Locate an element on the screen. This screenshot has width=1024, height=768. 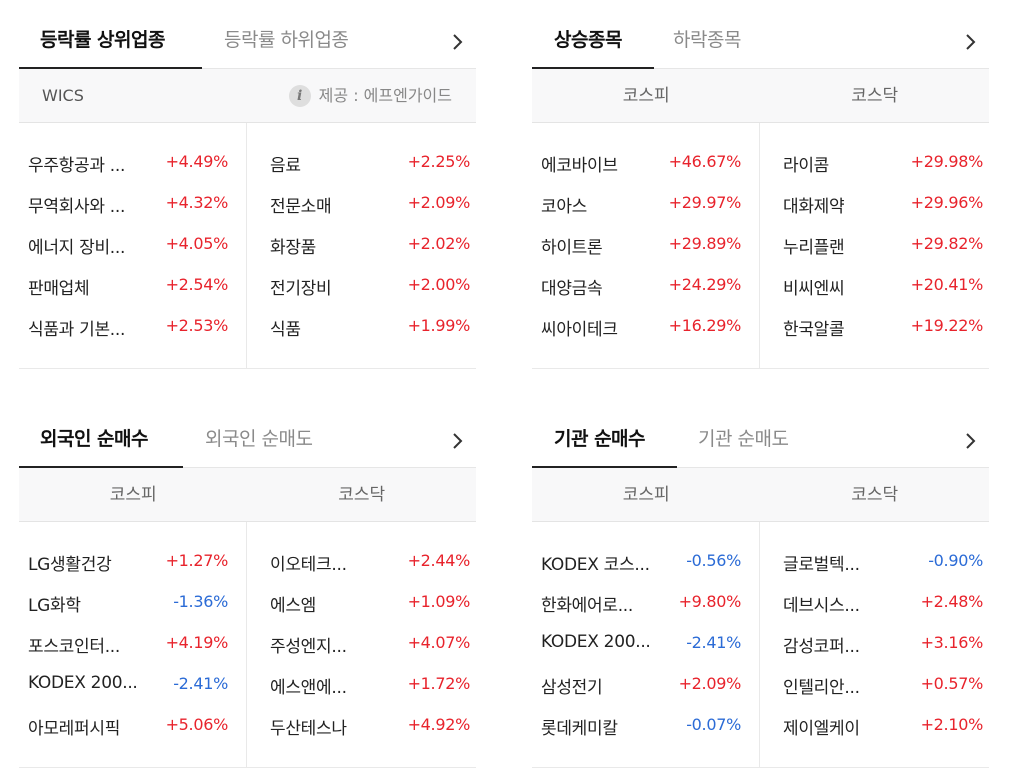
list-item: KODEX 코스... -0.56% is located at coordinates (646, 564).